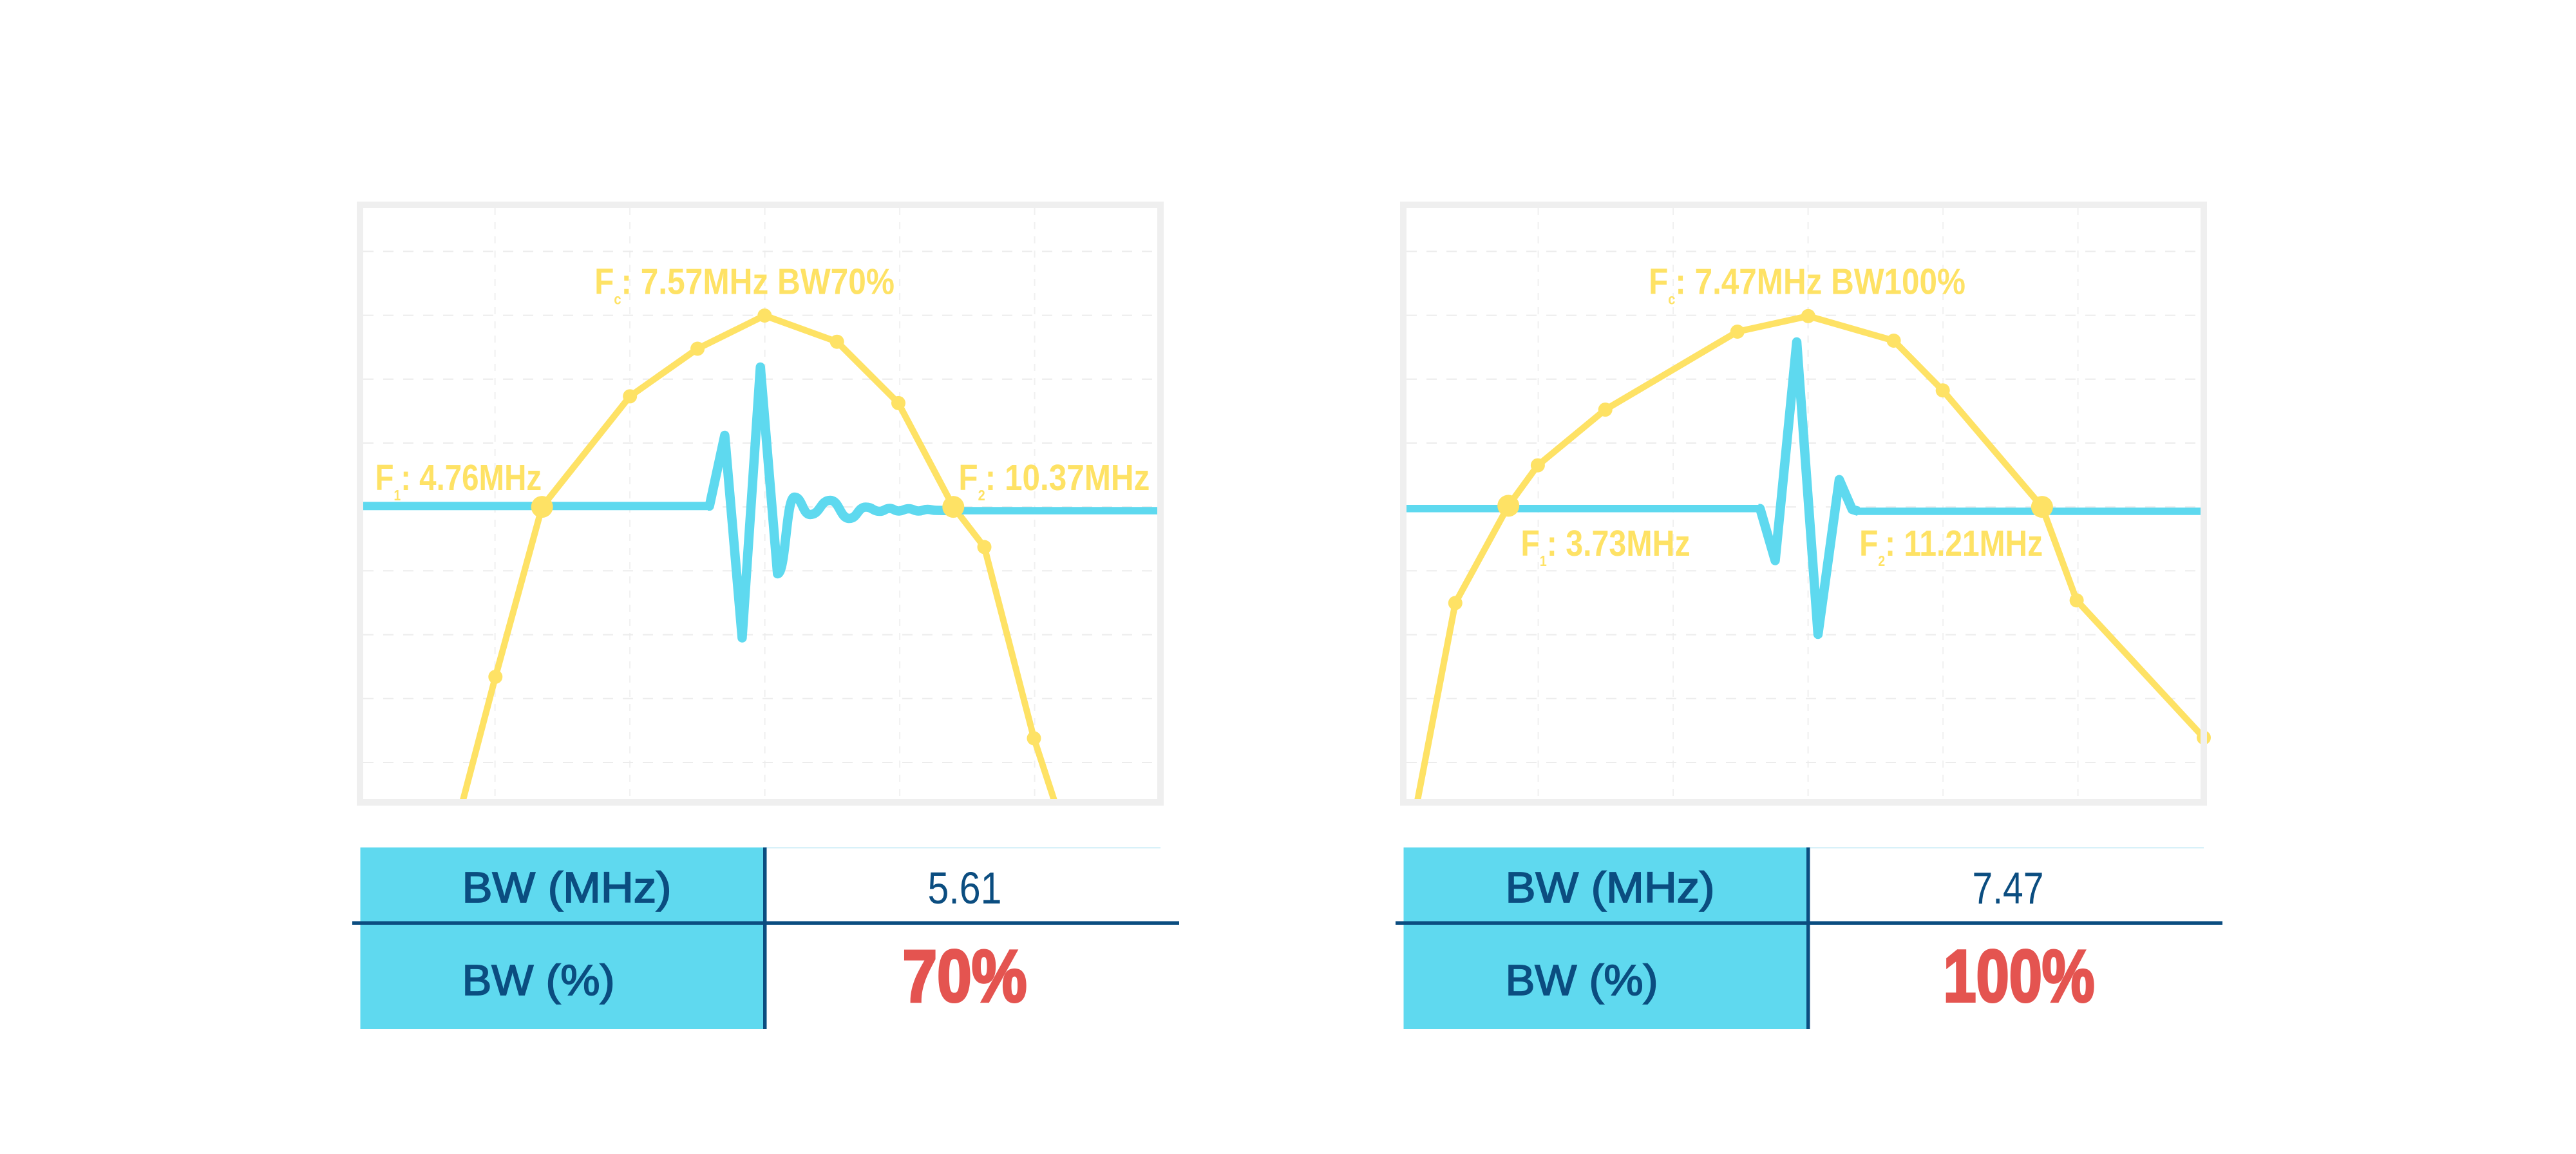  What do you see at coordinates (2008, 888) in the screenshot?
I see `svg-text: 7.47` at bounding box center [2008, 888].